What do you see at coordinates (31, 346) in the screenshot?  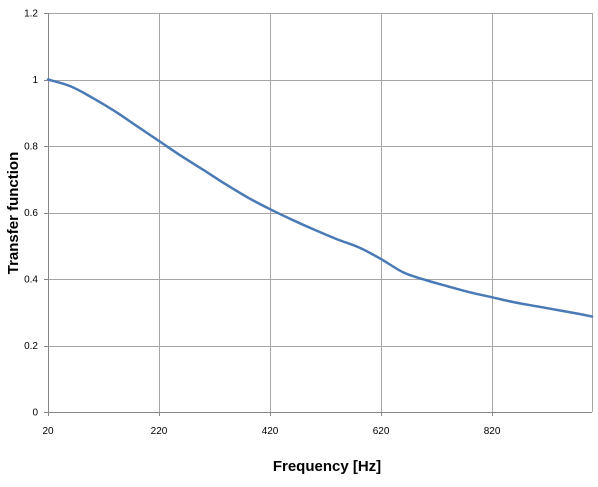 I see `y-tick-label: 0.2` at bounding box center [31, 346].